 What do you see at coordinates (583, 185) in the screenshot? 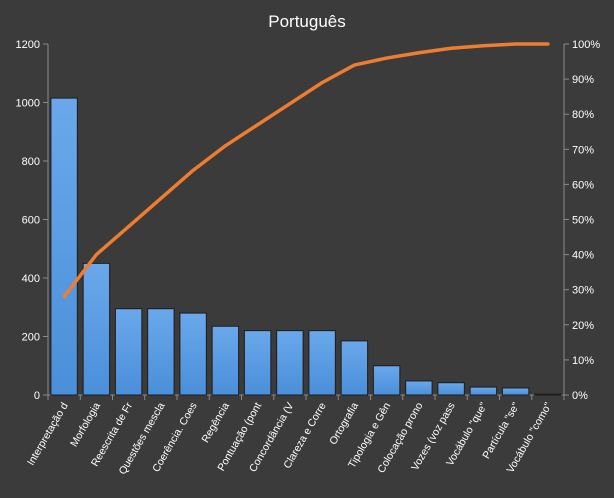
I see `y-right-tick-label: 60%` at bounding box center [583, 185].